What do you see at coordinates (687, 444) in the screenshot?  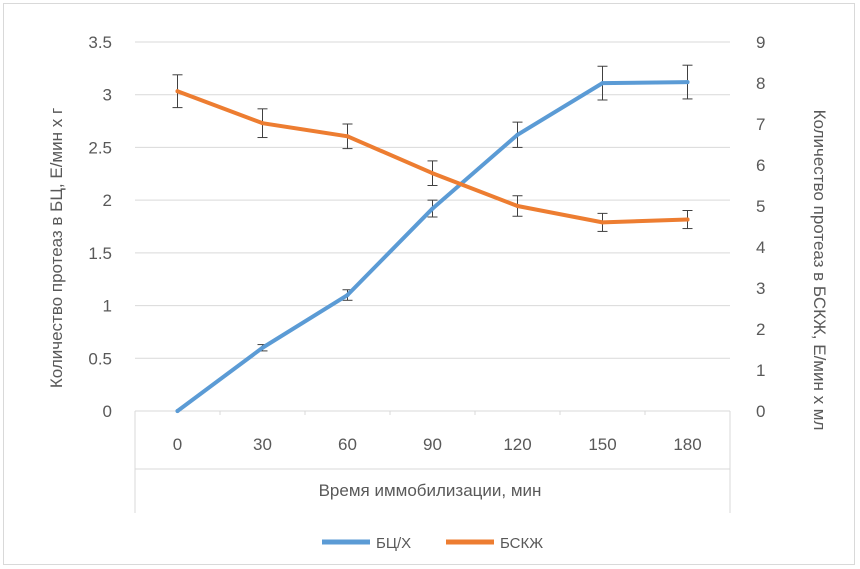 I see `x-tick-label: 180` at bounding box center [687, 444].